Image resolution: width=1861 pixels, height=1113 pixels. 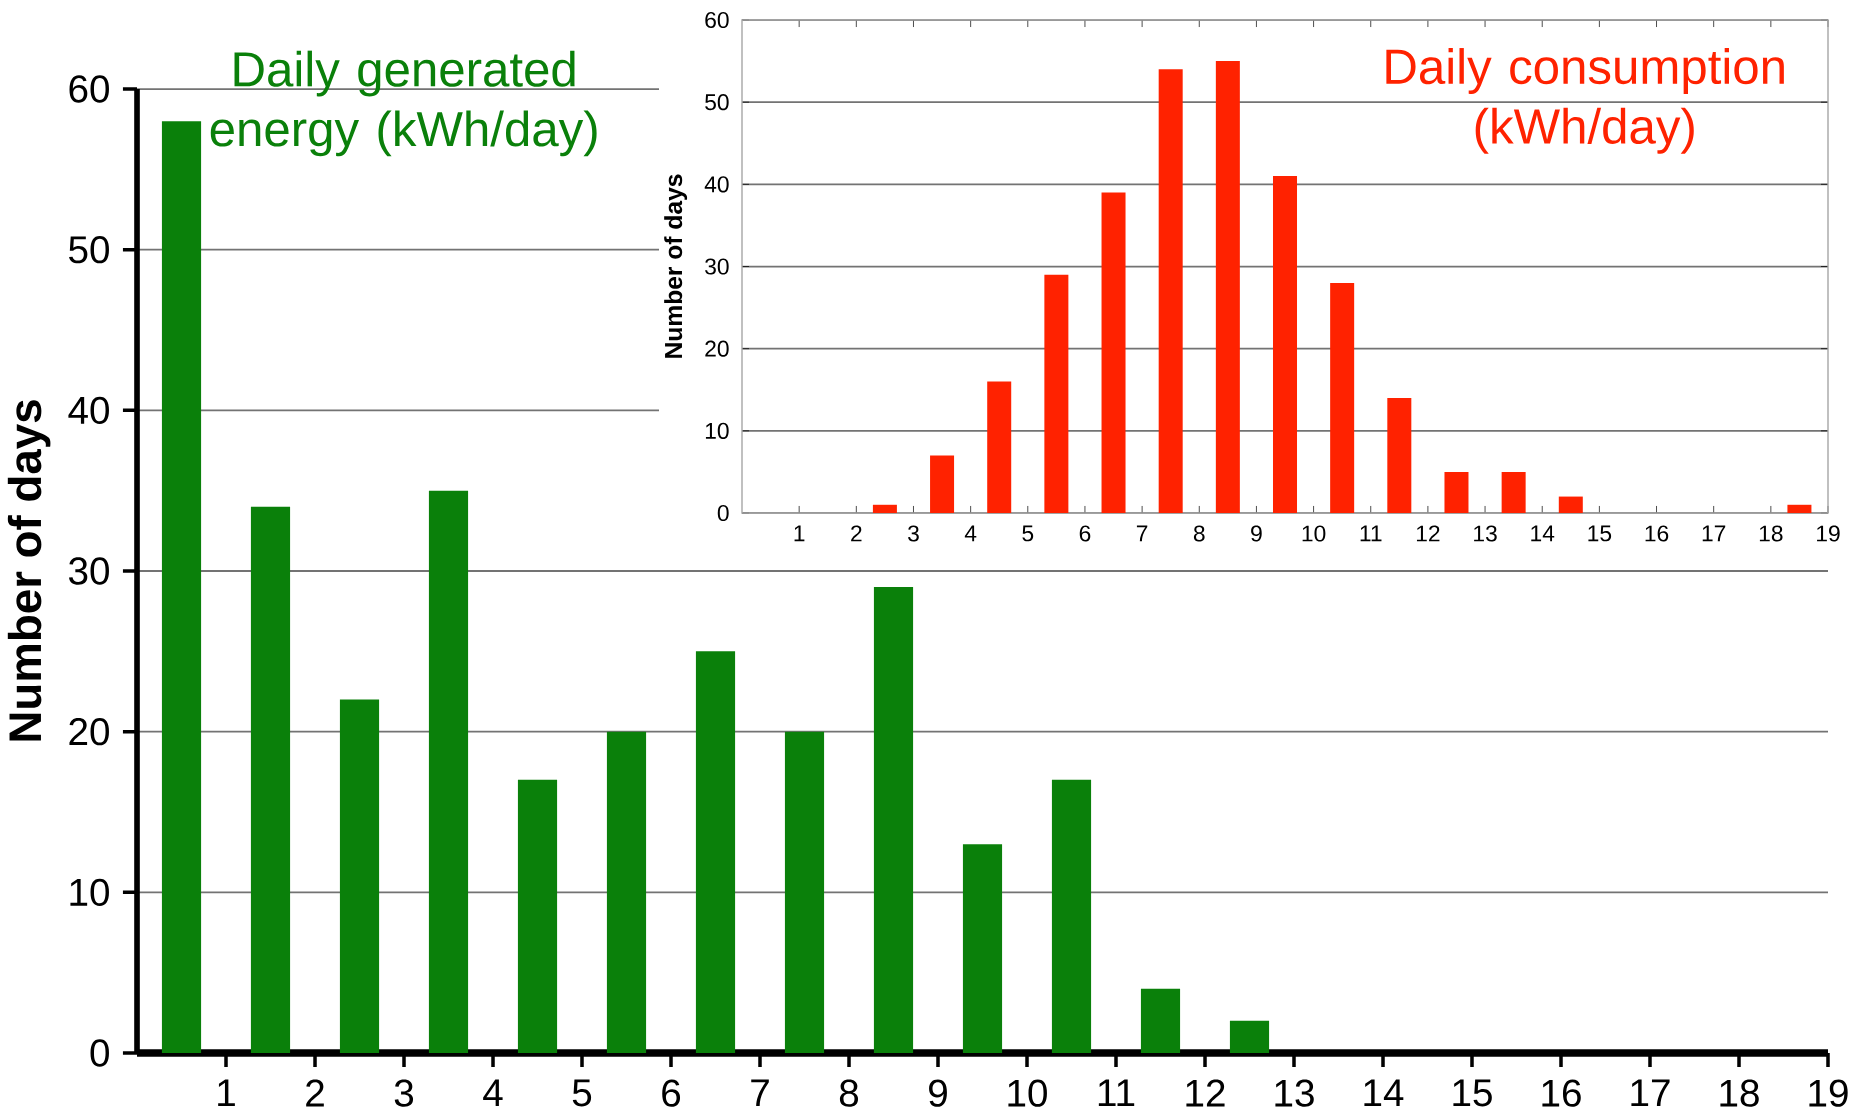 What do you see at coordinates (1585, 101) in the screenshot?
I see `text: Daily consumption (kWh/day)` at bounding box center [1585, 101].